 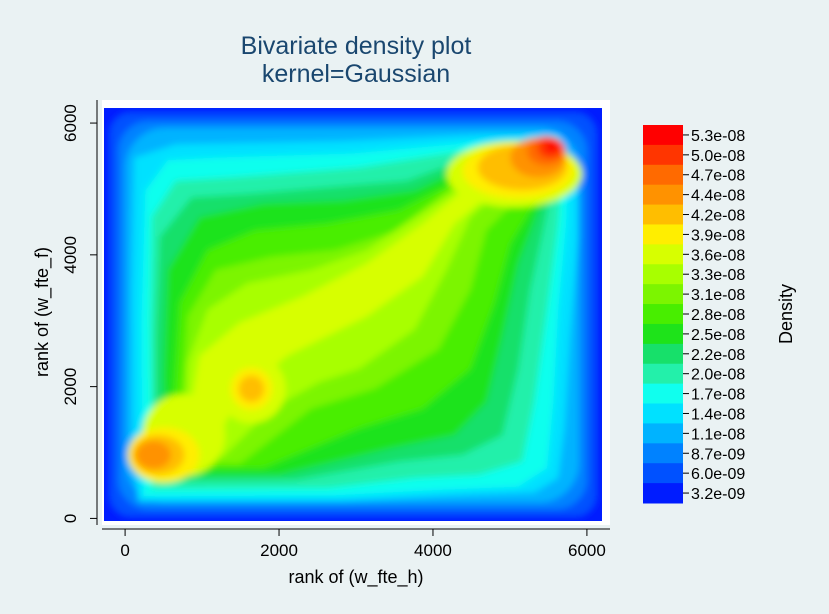 I want to click on y-axis-label: rank of (w_fte_f), so click(x=42, y=312).